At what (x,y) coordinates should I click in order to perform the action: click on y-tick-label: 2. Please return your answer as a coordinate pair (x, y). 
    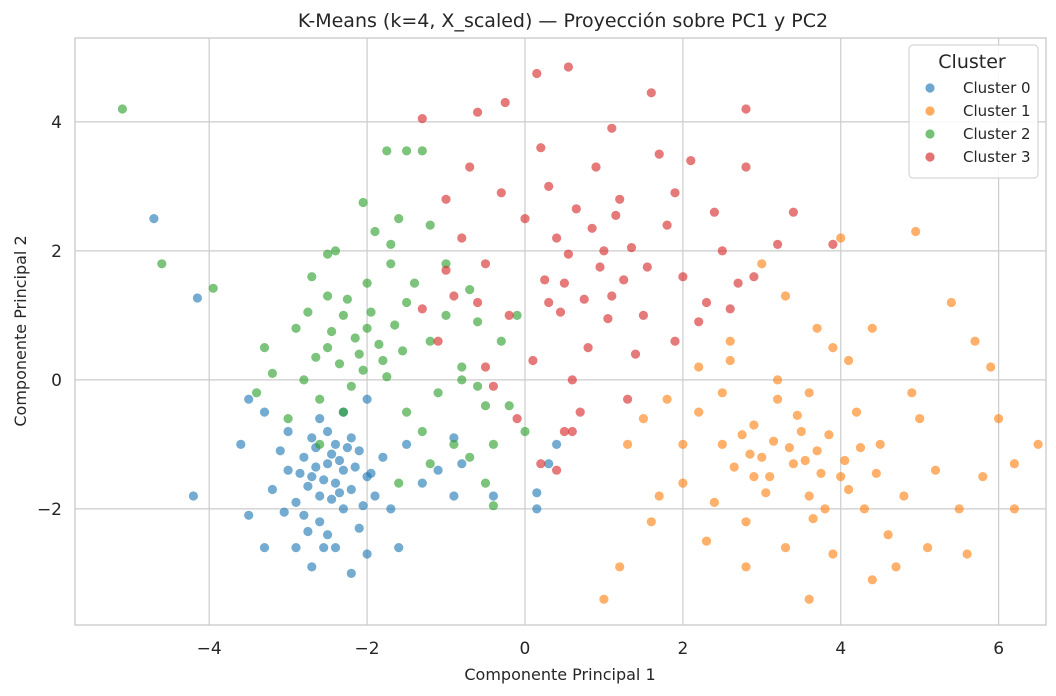
    Looking at the image, I should click on (56, 252).